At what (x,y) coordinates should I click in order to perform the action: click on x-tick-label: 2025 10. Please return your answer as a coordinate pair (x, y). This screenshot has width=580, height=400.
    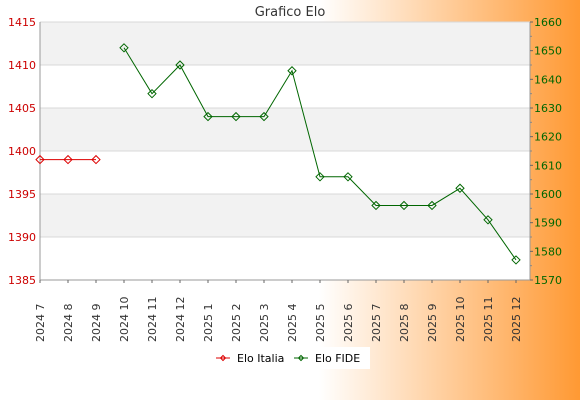
    Looking at the image, I should click on (460, 320).